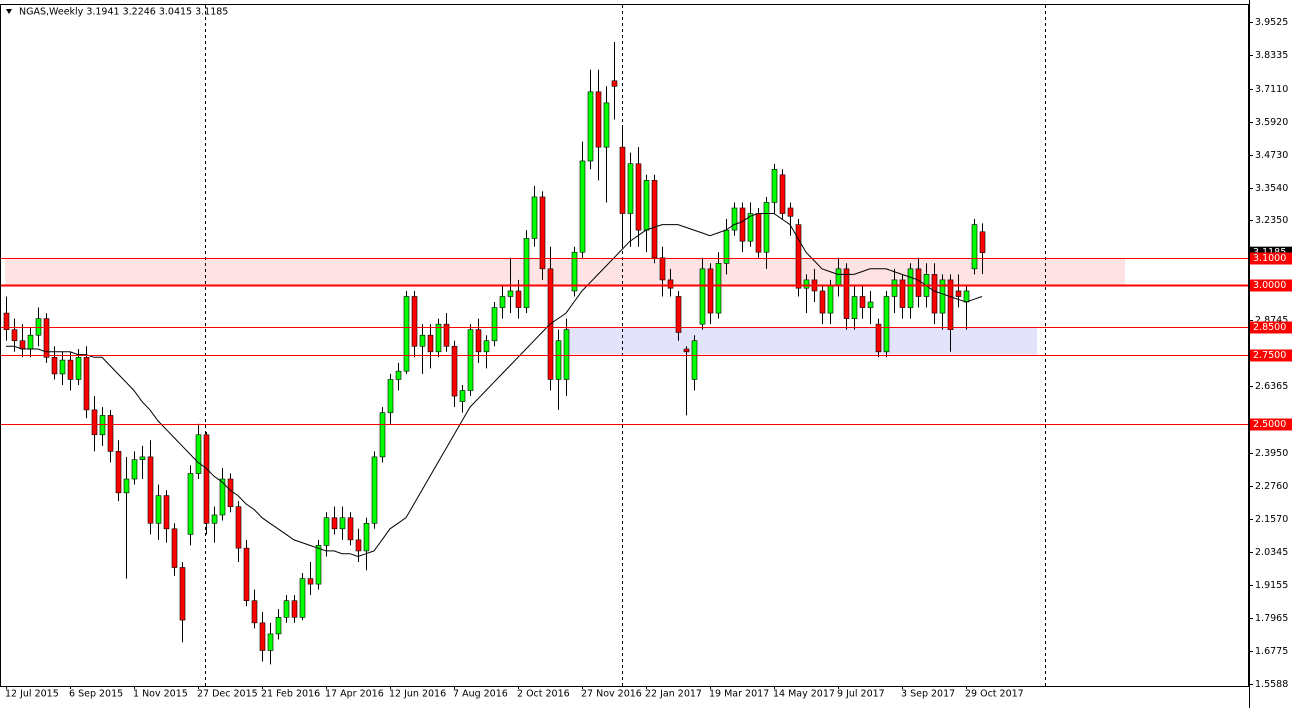  What do you see at coordinates (994, 694) in the screenshot?
I see `x-tick-label: 29 Oct 2017` at bounding box center [994, 694].